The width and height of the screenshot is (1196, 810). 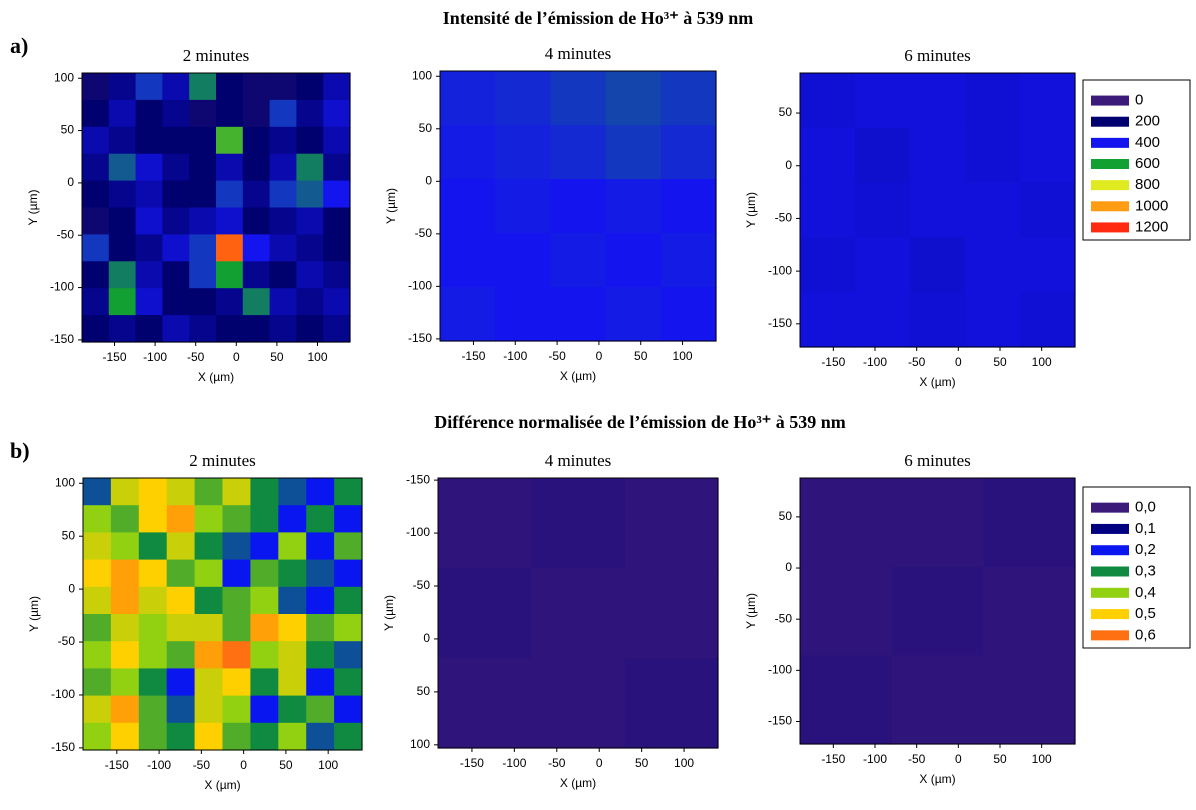 I want to click on legend-label: 0,1, so click(x=1145, y=528).